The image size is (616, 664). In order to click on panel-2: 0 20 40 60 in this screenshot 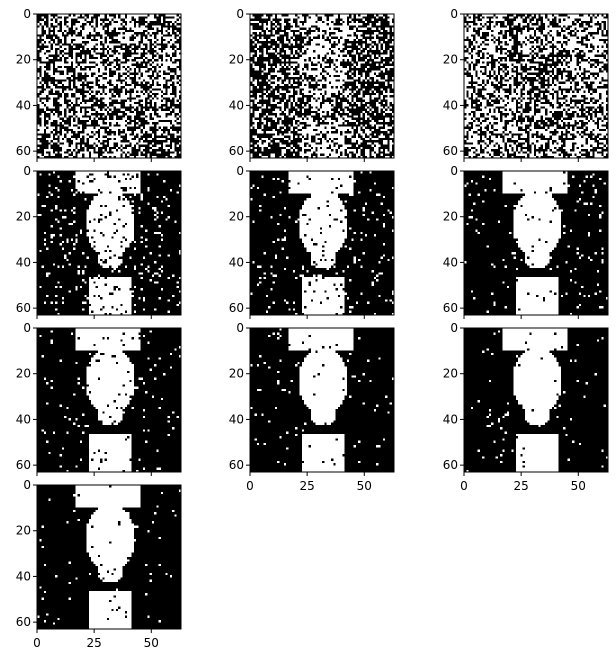, I will do `click(312, 84)`.